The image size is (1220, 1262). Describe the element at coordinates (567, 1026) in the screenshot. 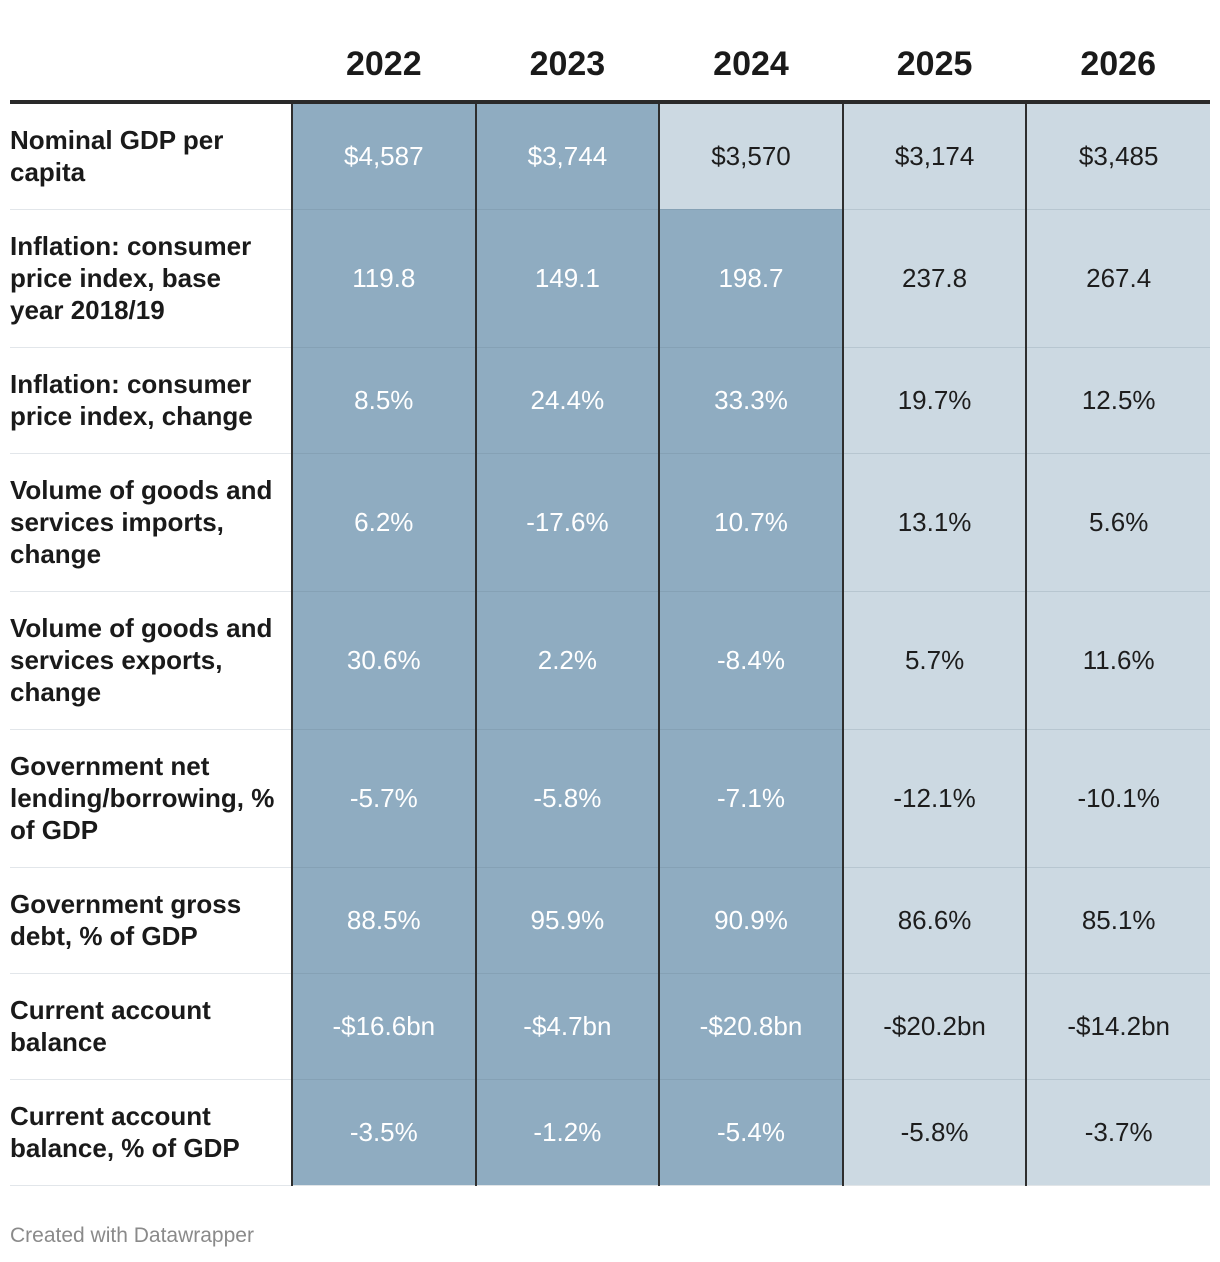

I see `table-cell: -$4.7bn` at that location.